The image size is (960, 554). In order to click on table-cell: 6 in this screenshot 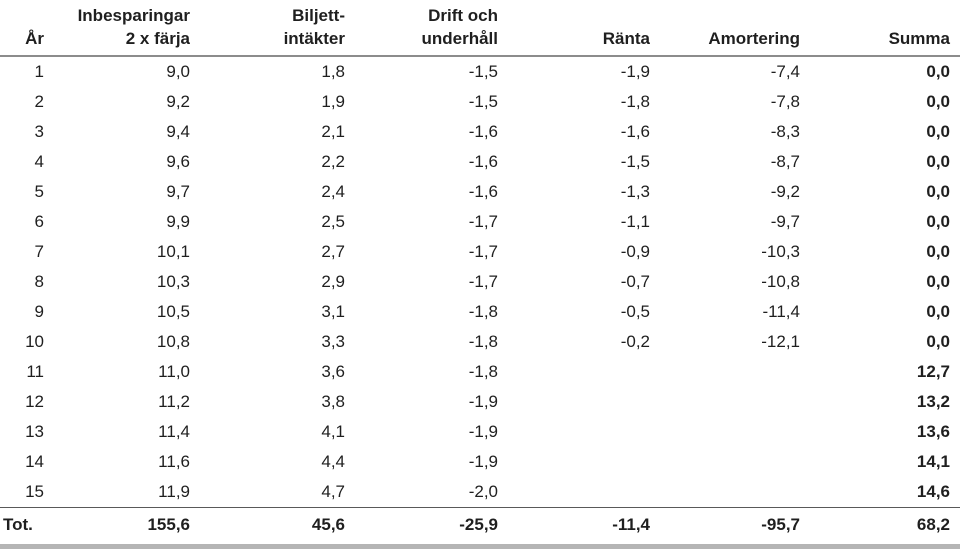, I will do `click(39, 221)`.